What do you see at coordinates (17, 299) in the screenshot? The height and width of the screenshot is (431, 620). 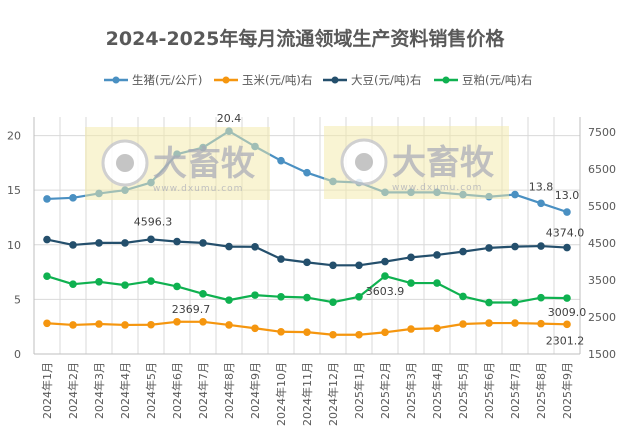 I see `y-left-tick-label: 5` at bounding box center [17, 299].